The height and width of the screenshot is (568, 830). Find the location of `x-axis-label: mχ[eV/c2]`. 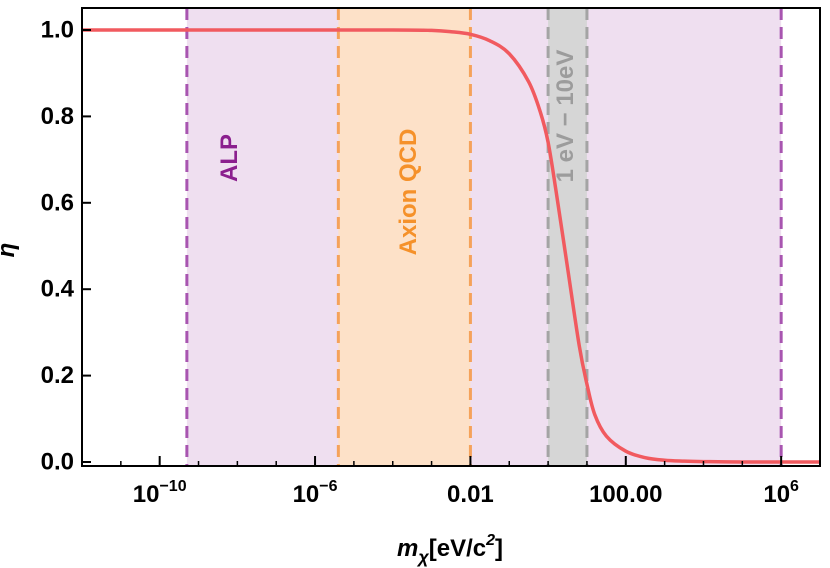

x-axis-label: mχ[eV/c2] is located at coordinates (450, 549).